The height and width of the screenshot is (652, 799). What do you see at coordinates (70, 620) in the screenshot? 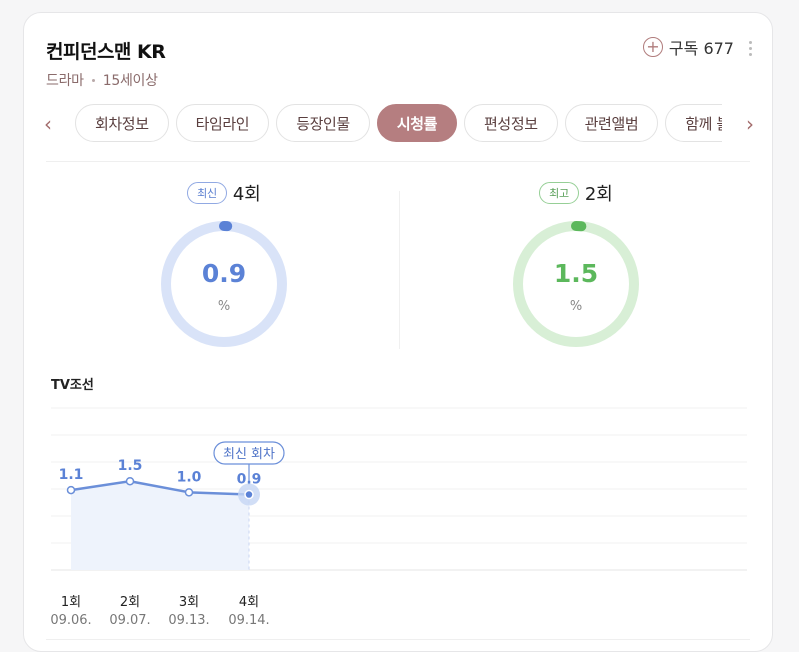
I see `x-tick-date-0: 09.06.` at bounding box center [70, 620].